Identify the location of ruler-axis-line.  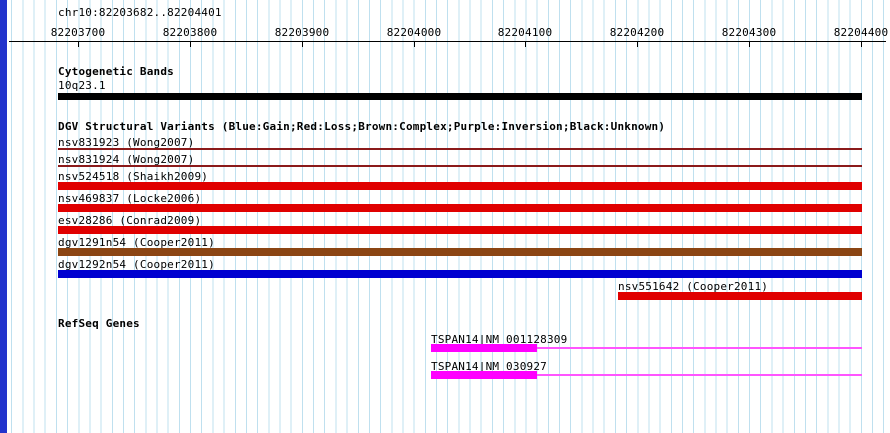
(447, 41).